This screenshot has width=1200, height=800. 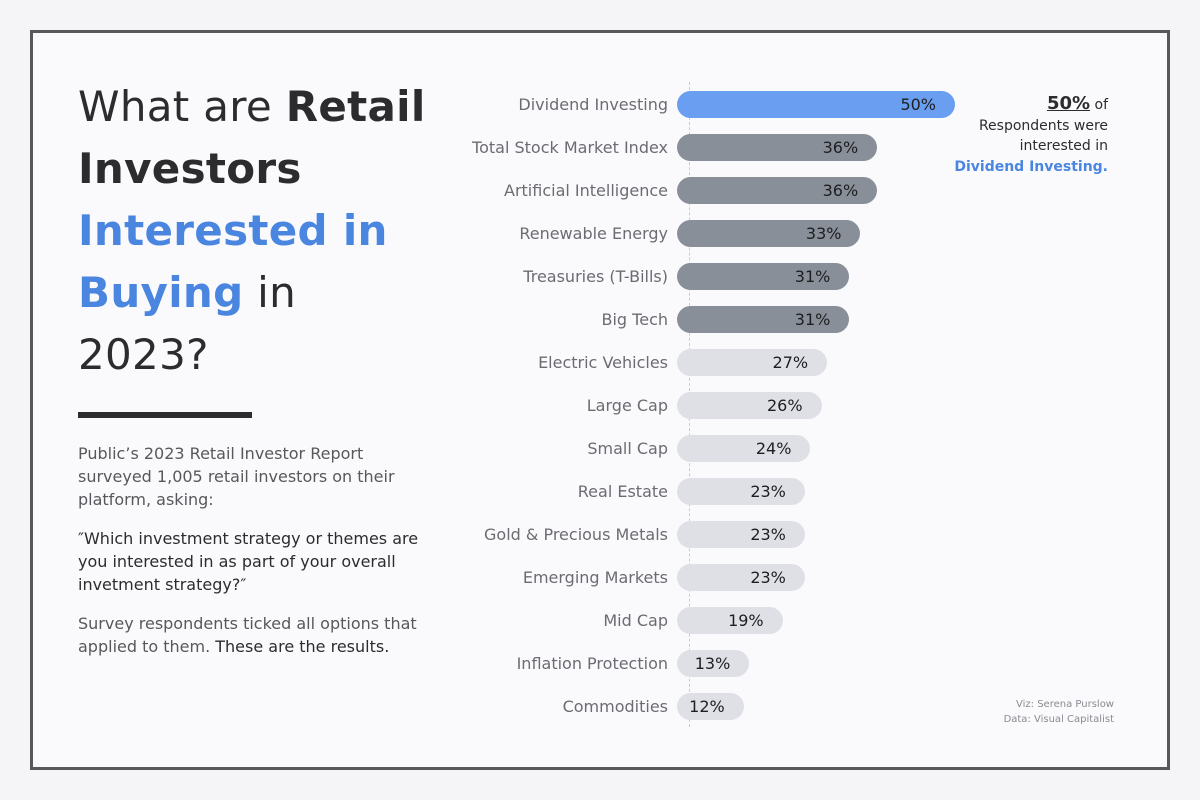 What do you see at coordinates (302, 646) in the screenshot?
I see `closing-part-2: These are the results.` at bounding box center [302, 646].